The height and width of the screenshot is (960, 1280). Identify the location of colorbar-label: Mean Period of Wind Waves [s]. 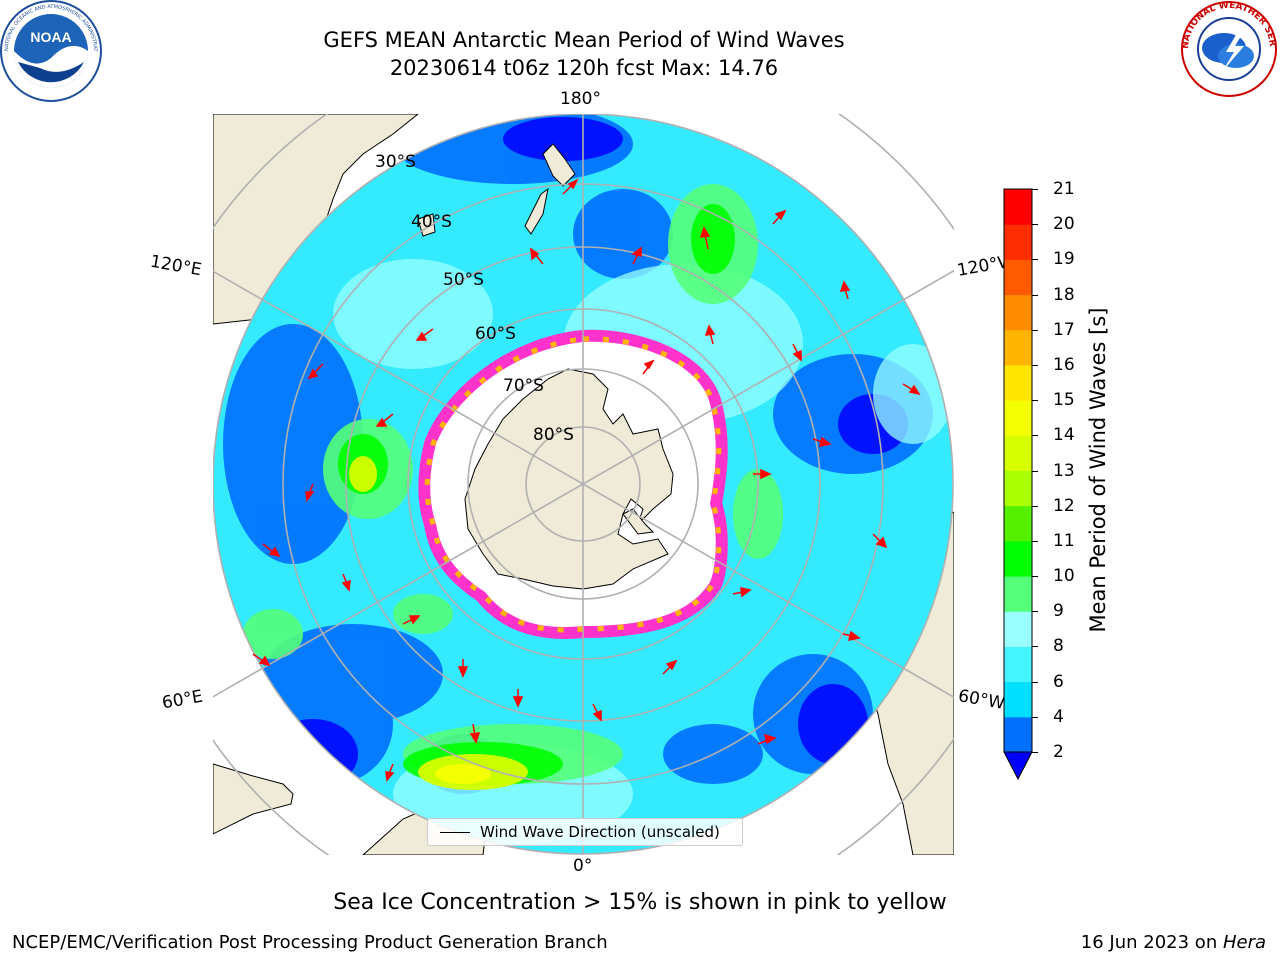
(1098, 470).